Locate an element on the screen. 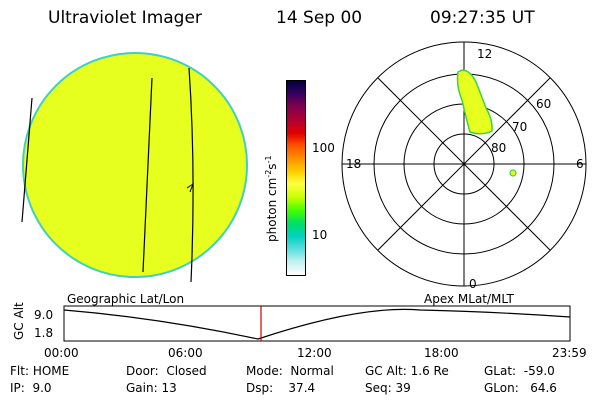 This screenshot has width=600, height=400. app-title: Ultraviolet Imager is located at coordinates (125, 18).